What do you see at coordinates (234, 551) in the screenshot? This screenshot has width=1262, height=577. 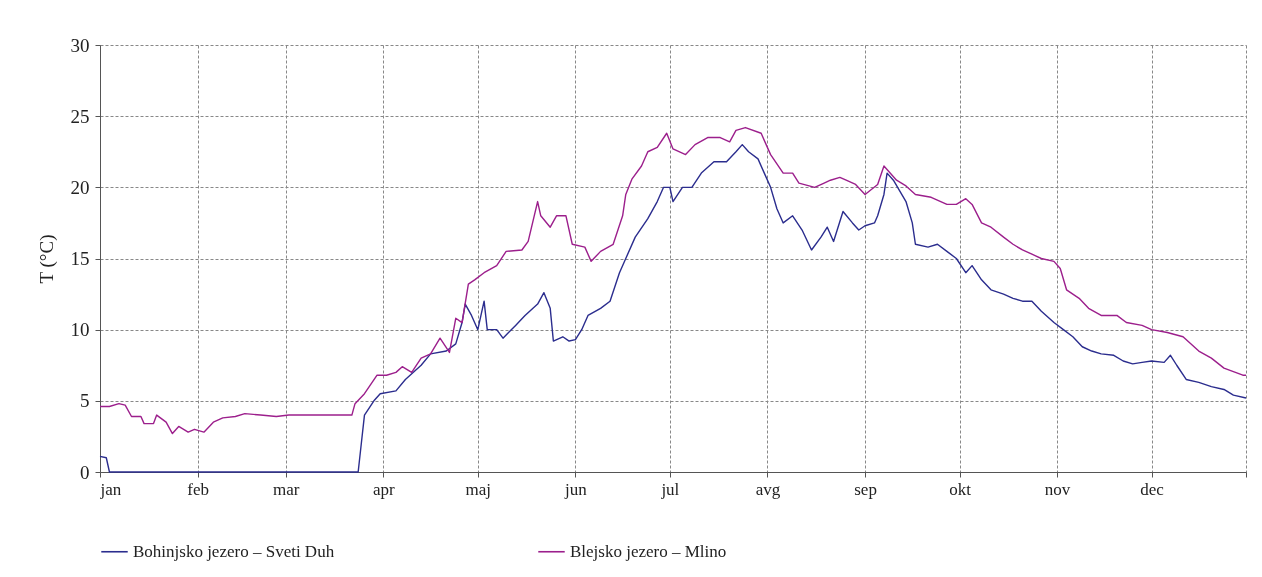 I see `legend-label: Bohinjsko jezero – Sveti Duh` at bounding box center [234, 551].